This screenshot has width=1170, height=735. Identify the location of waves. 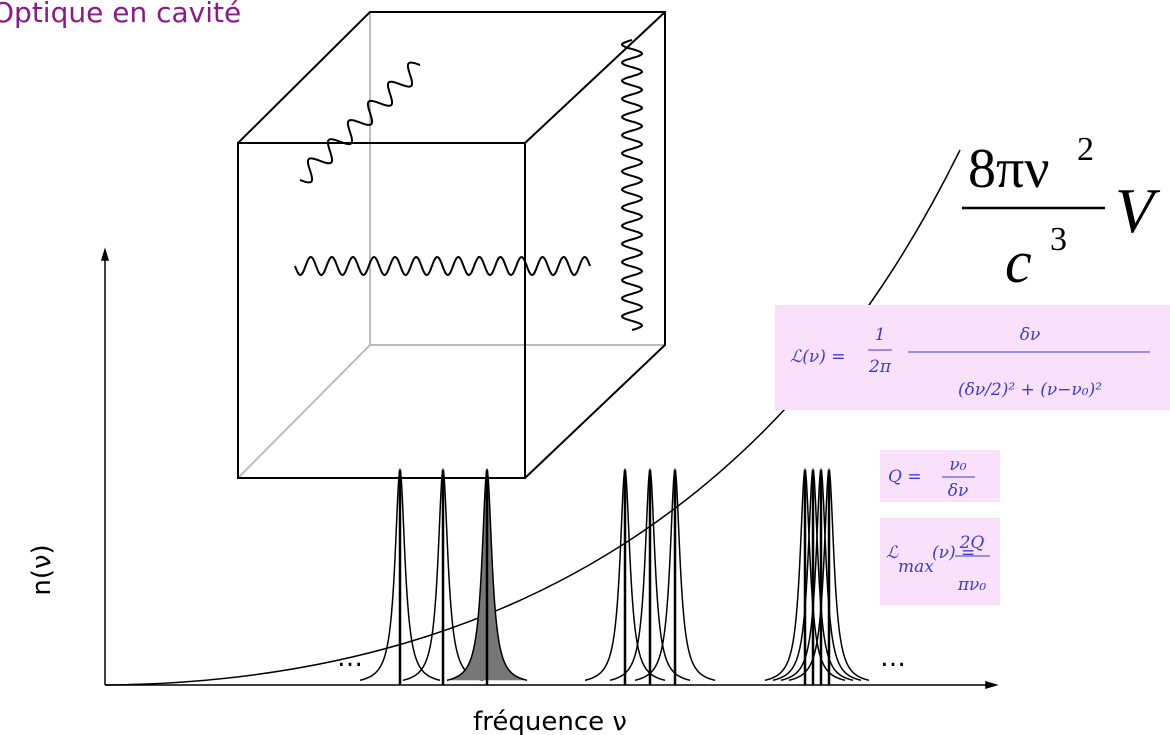
(469, 185).